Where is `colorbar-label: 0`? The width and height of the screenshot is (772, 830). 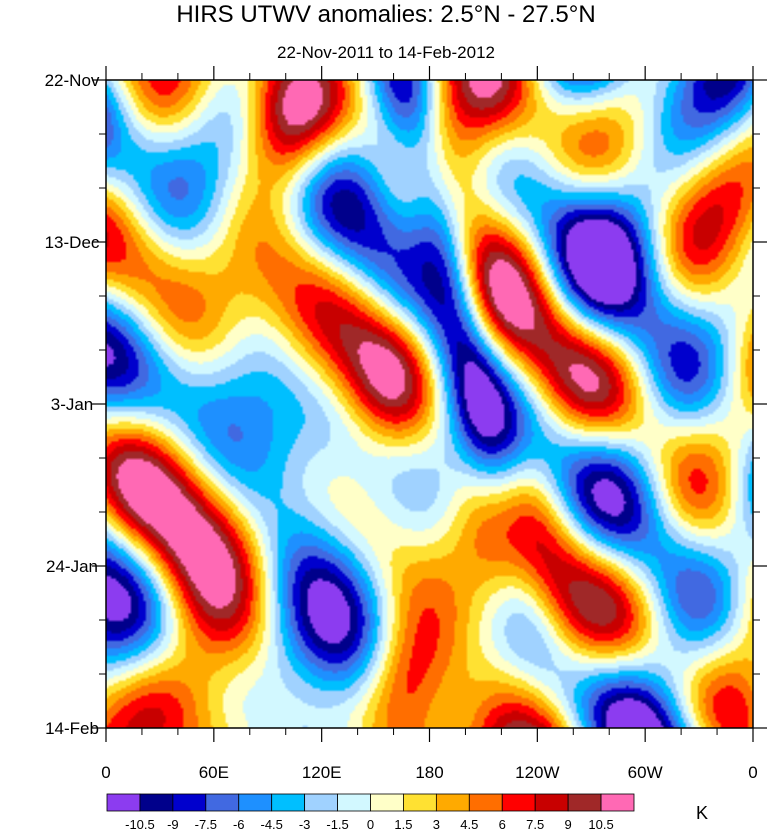
colorbar-label: 0 is located at coordinates (370, 823).